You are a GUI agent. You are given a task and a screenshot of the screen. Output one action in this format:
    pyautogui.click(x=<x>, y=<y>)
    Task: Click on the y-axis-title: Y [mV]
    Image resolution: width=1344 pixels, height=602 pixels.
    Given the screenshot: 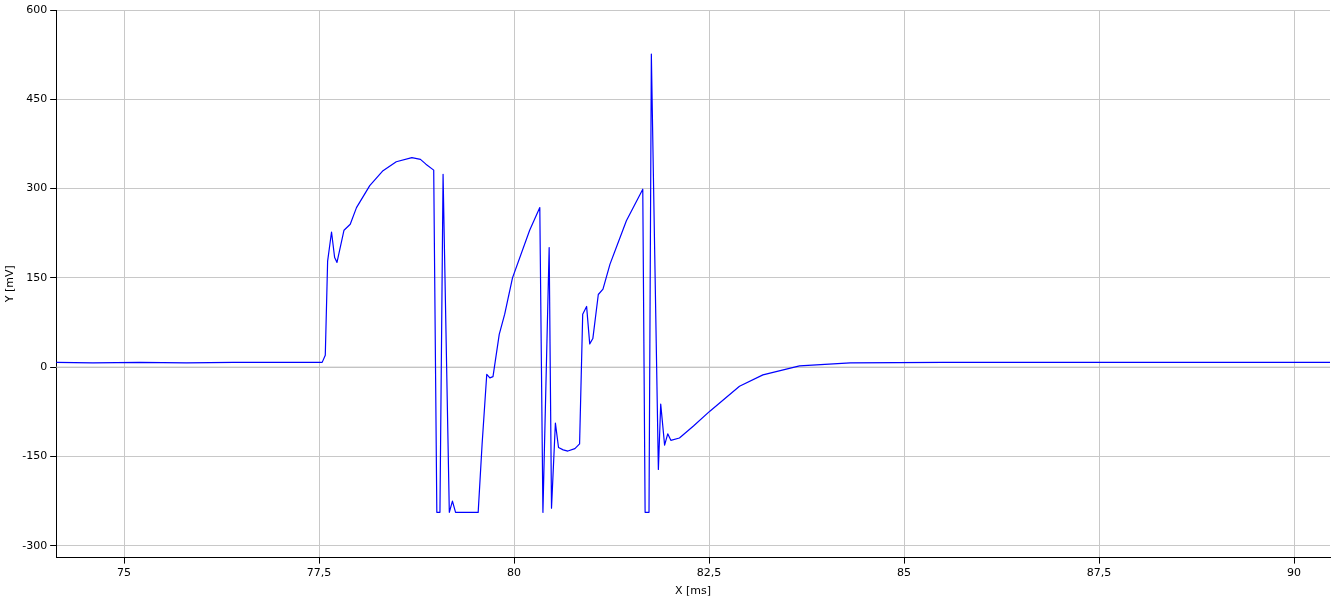 What is the action you would take?
    pyautogui.click(x=10, y=284)
    